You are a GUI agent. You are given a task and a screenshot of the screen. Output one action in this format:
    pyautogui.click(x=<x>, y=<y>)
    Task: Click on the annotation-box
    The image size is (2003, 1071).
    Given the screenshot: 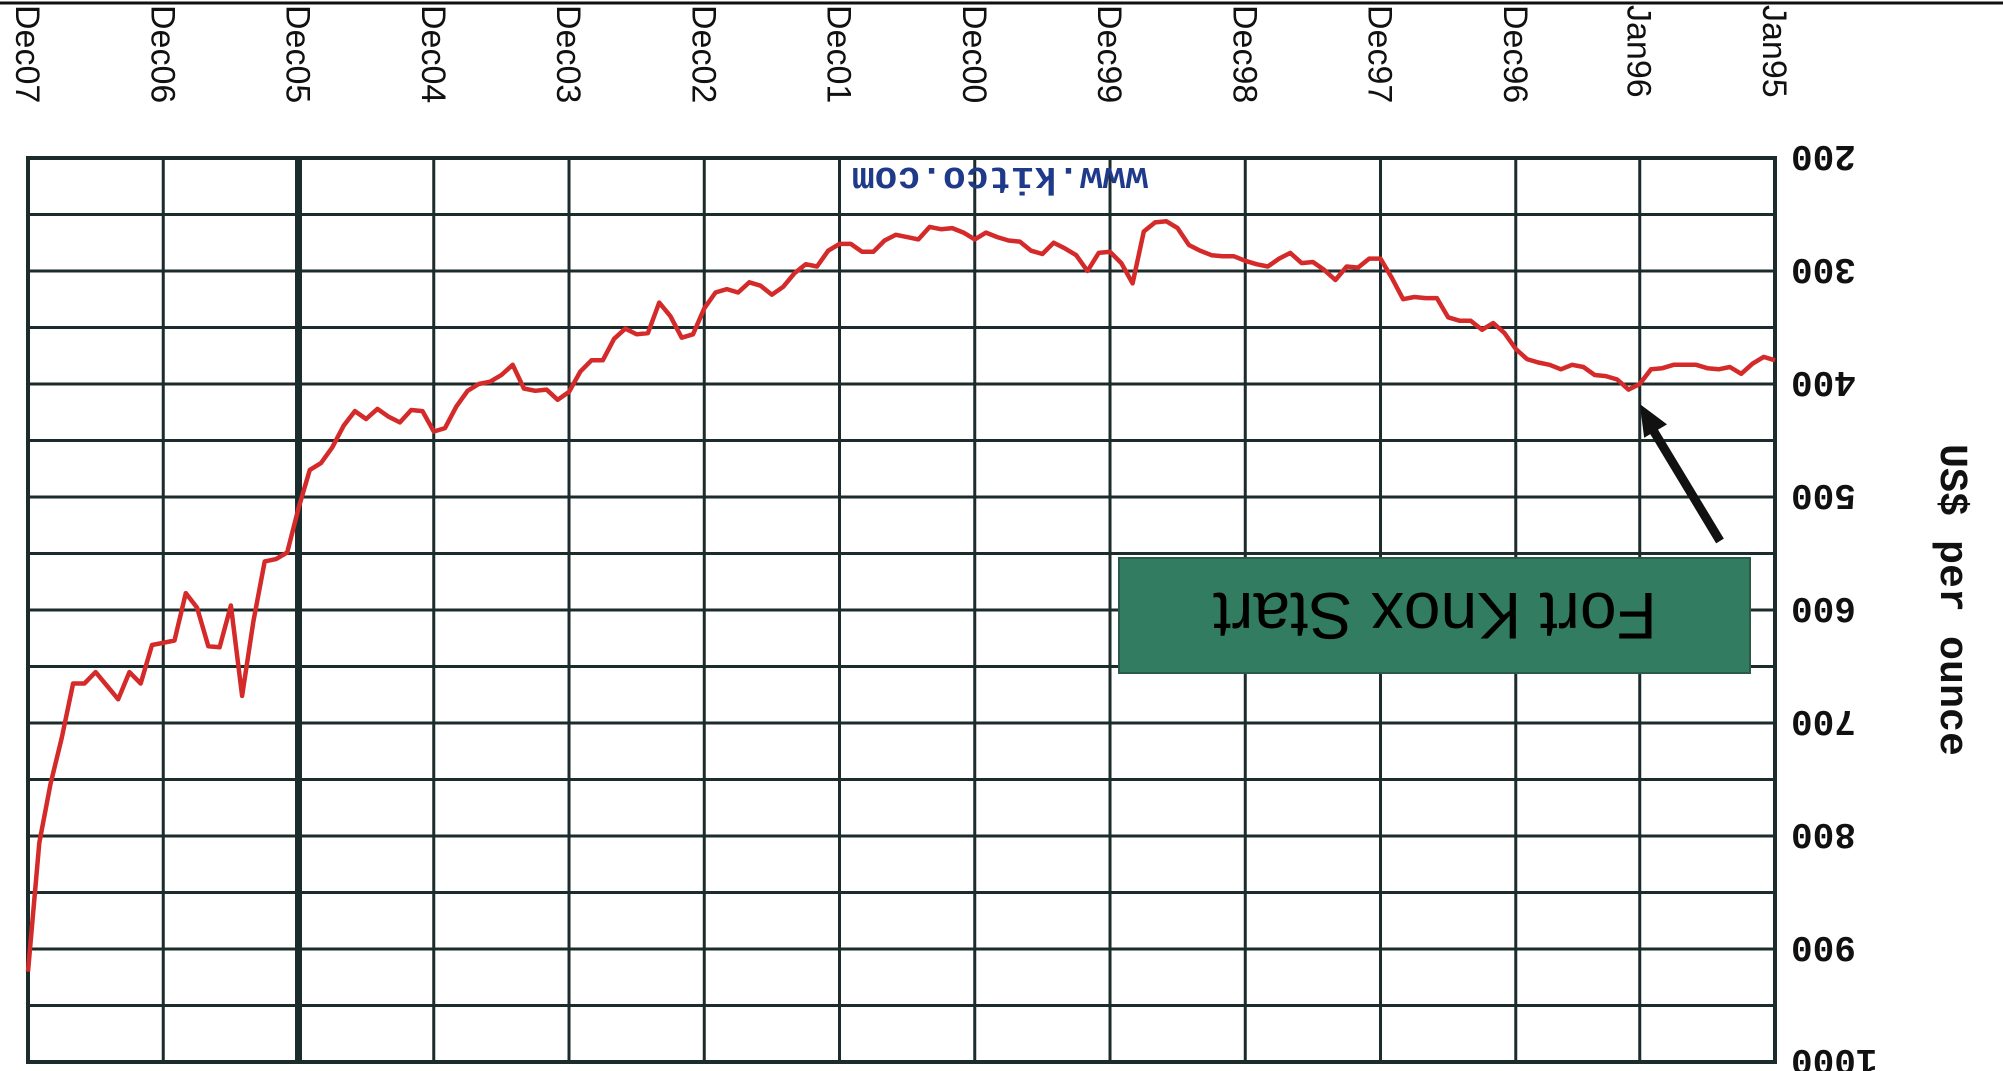 What is the action you would take?
    pyautogui.click(x=1434, y=615)
    